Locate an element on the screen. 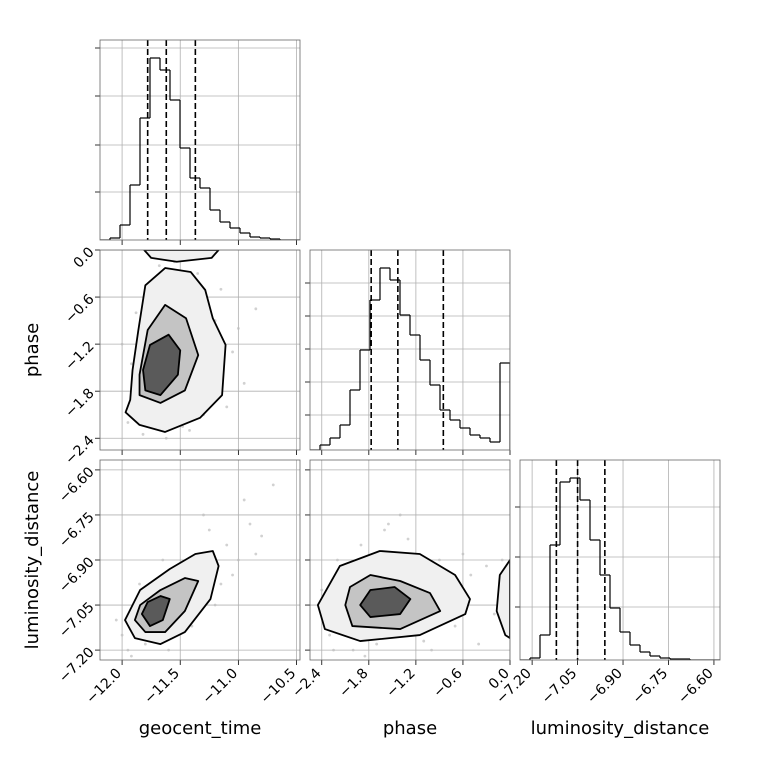 This screenshot has width=760, height=760. x-axis-label: luminosity_distance is located at coordinates (620, 728).